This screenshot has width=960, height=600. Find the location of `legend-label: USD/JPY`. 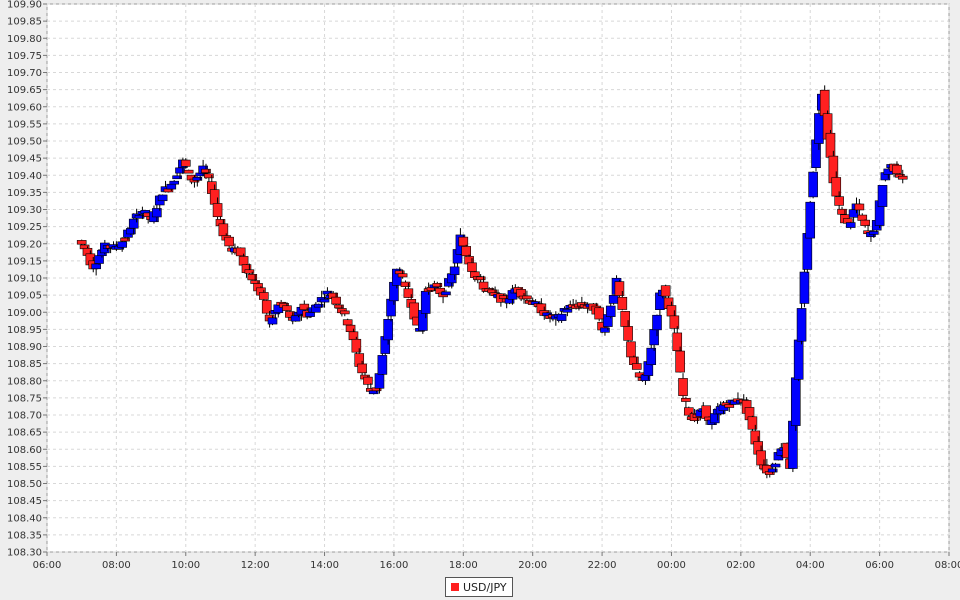

legend-label: USD/JPY is located at coordinates (485, 587).